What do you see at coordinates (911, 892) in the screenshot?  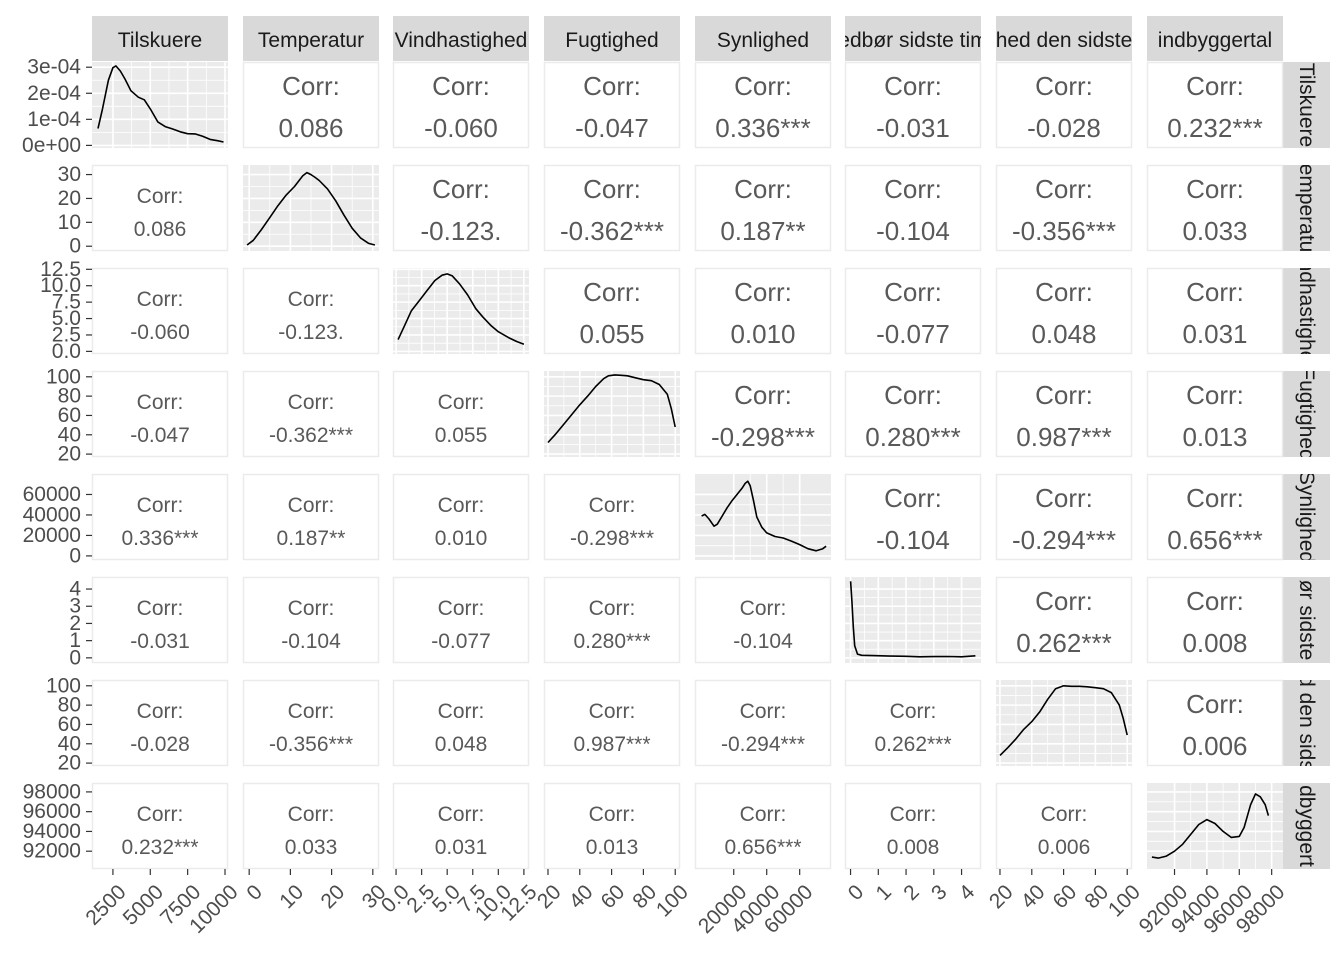 I see `x-tick-label: 2` at bounding box center [911, 892].